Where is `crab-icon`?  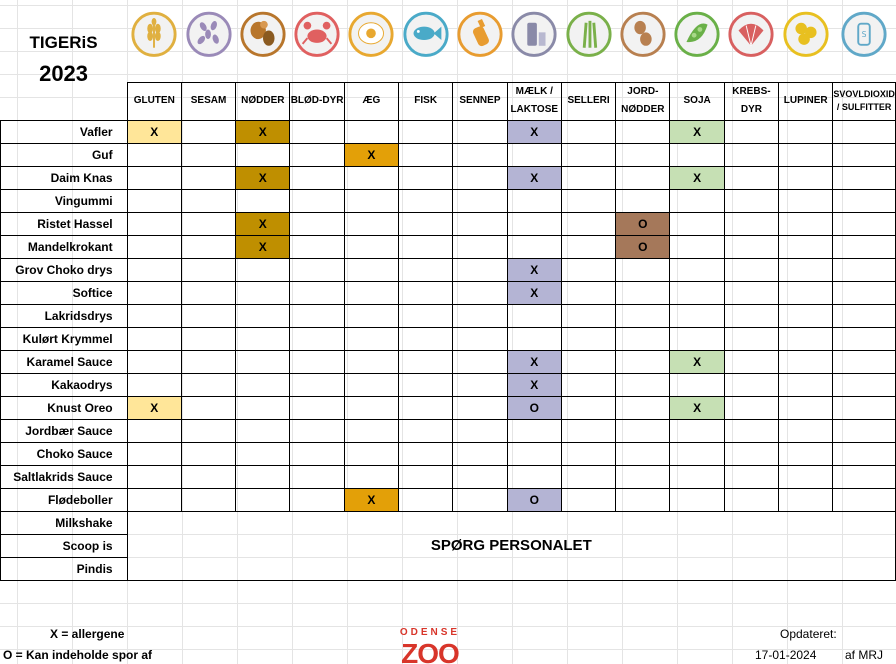
crab-icon is located at coordinates (317, 34).